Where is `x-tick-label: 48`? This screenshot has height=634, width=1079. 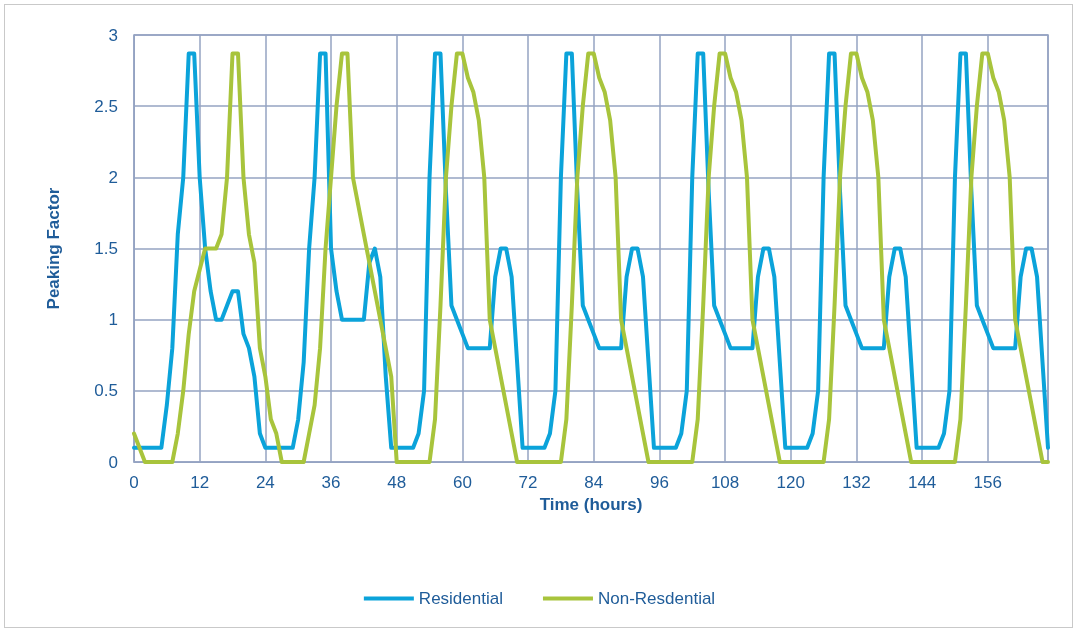 x-tick-label: 48 is located at coordinates (397, 482).